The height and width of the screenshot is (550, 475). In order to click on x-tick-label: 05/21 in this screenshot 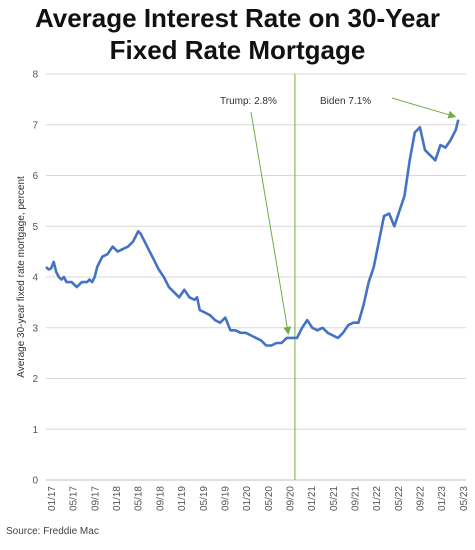, I will do `click(334, 498)`.